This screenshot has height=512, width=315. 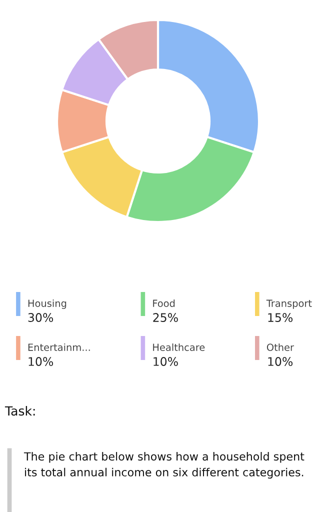 What do you see at coordinates (165, 317) in the screenshot?
I see `data-label: 25%` at bounding box center [165, 317].